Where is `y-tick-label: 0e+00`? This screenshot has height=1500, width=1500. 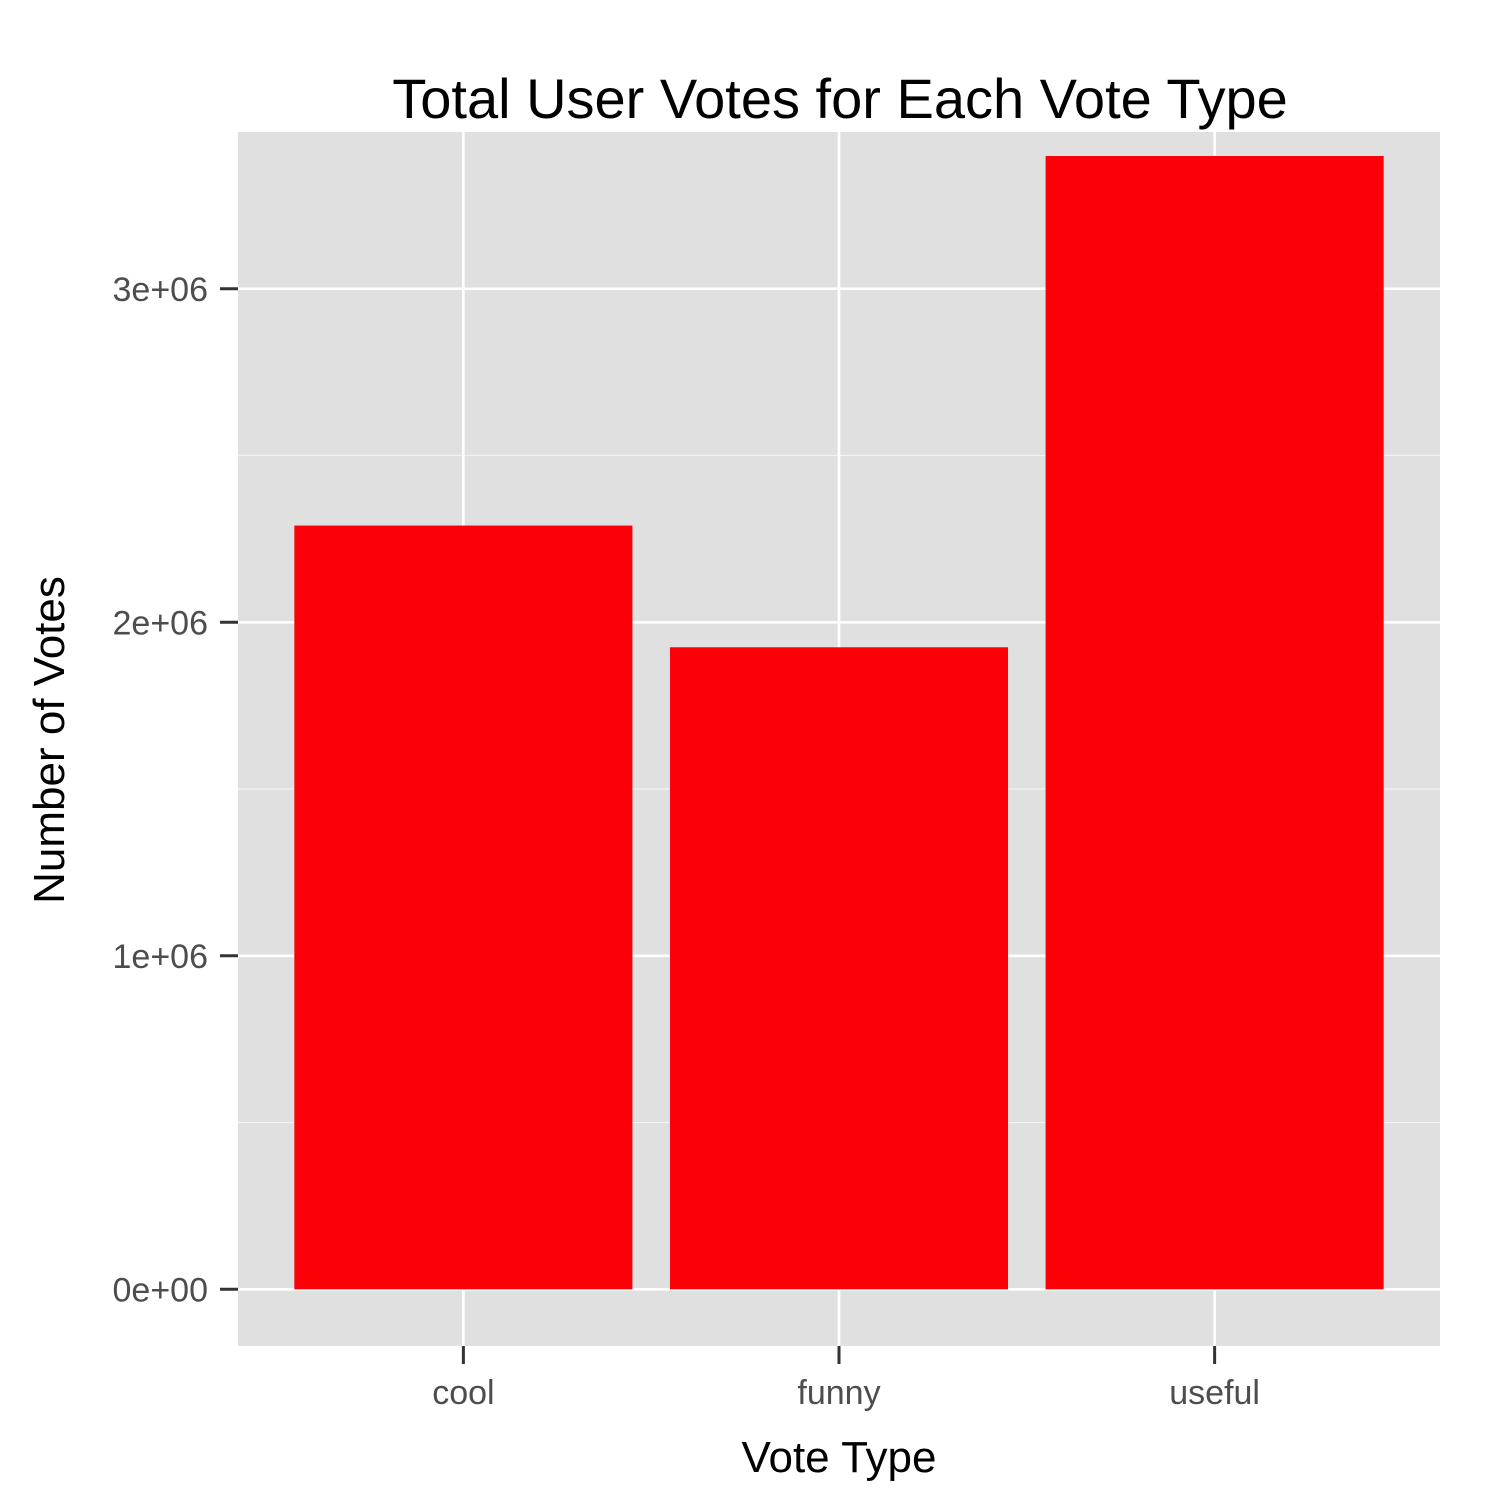 y-tick-label: 0e+00 is located at coordinates (161, 1290).